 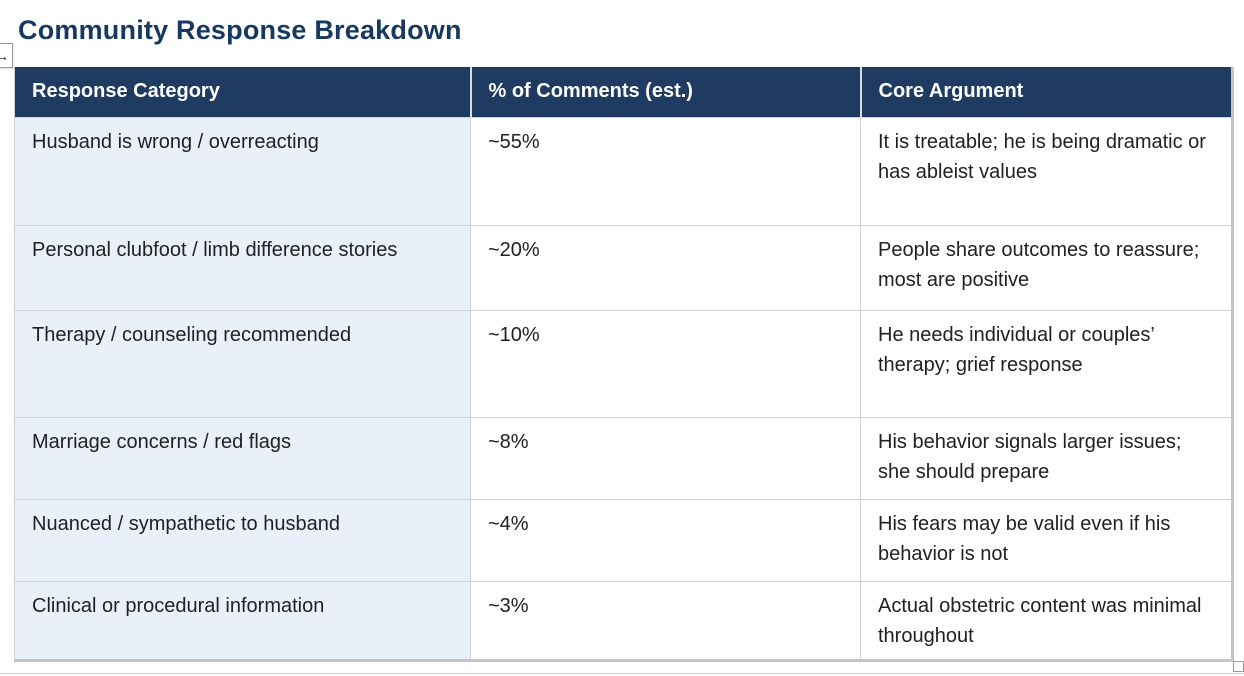 I want to click on cell-percent: ~4%, so click(x=665, y=539).